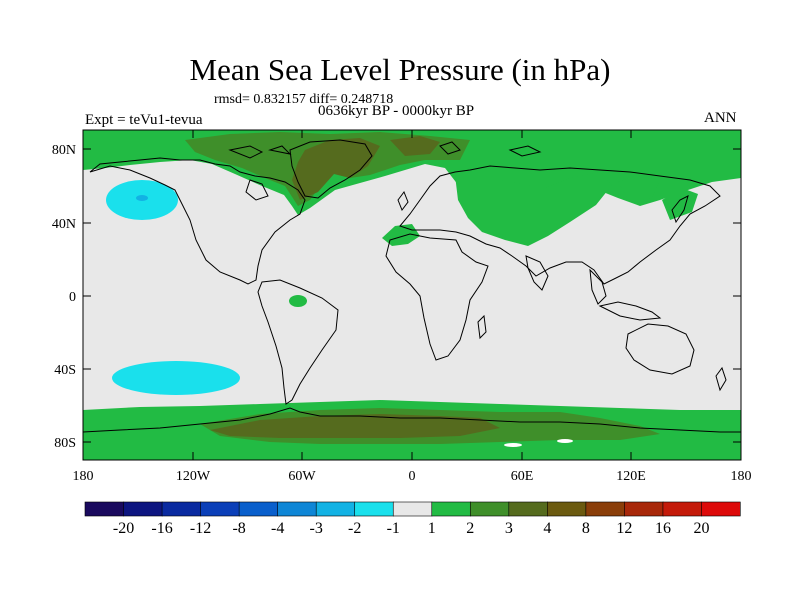 This screenshot has width=800, height=600. I want to click on lat-label-80n: 80N, so click(64, 150).